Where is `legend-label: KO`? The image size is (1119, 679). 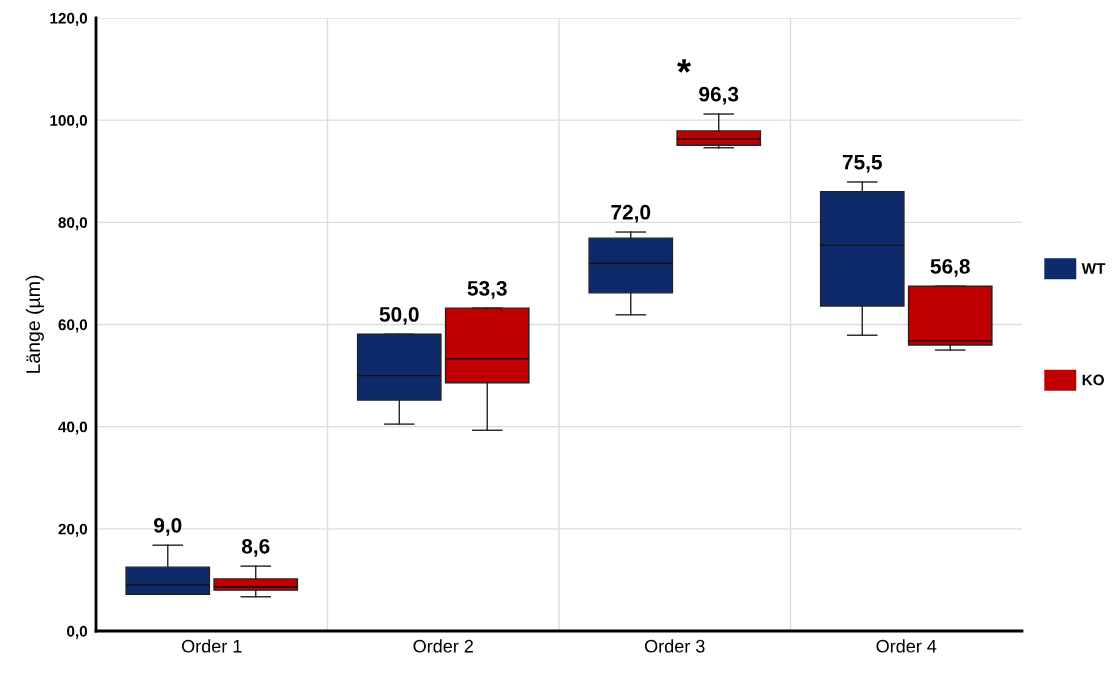 legend-label: KO is located at coordinates (1093, 380).